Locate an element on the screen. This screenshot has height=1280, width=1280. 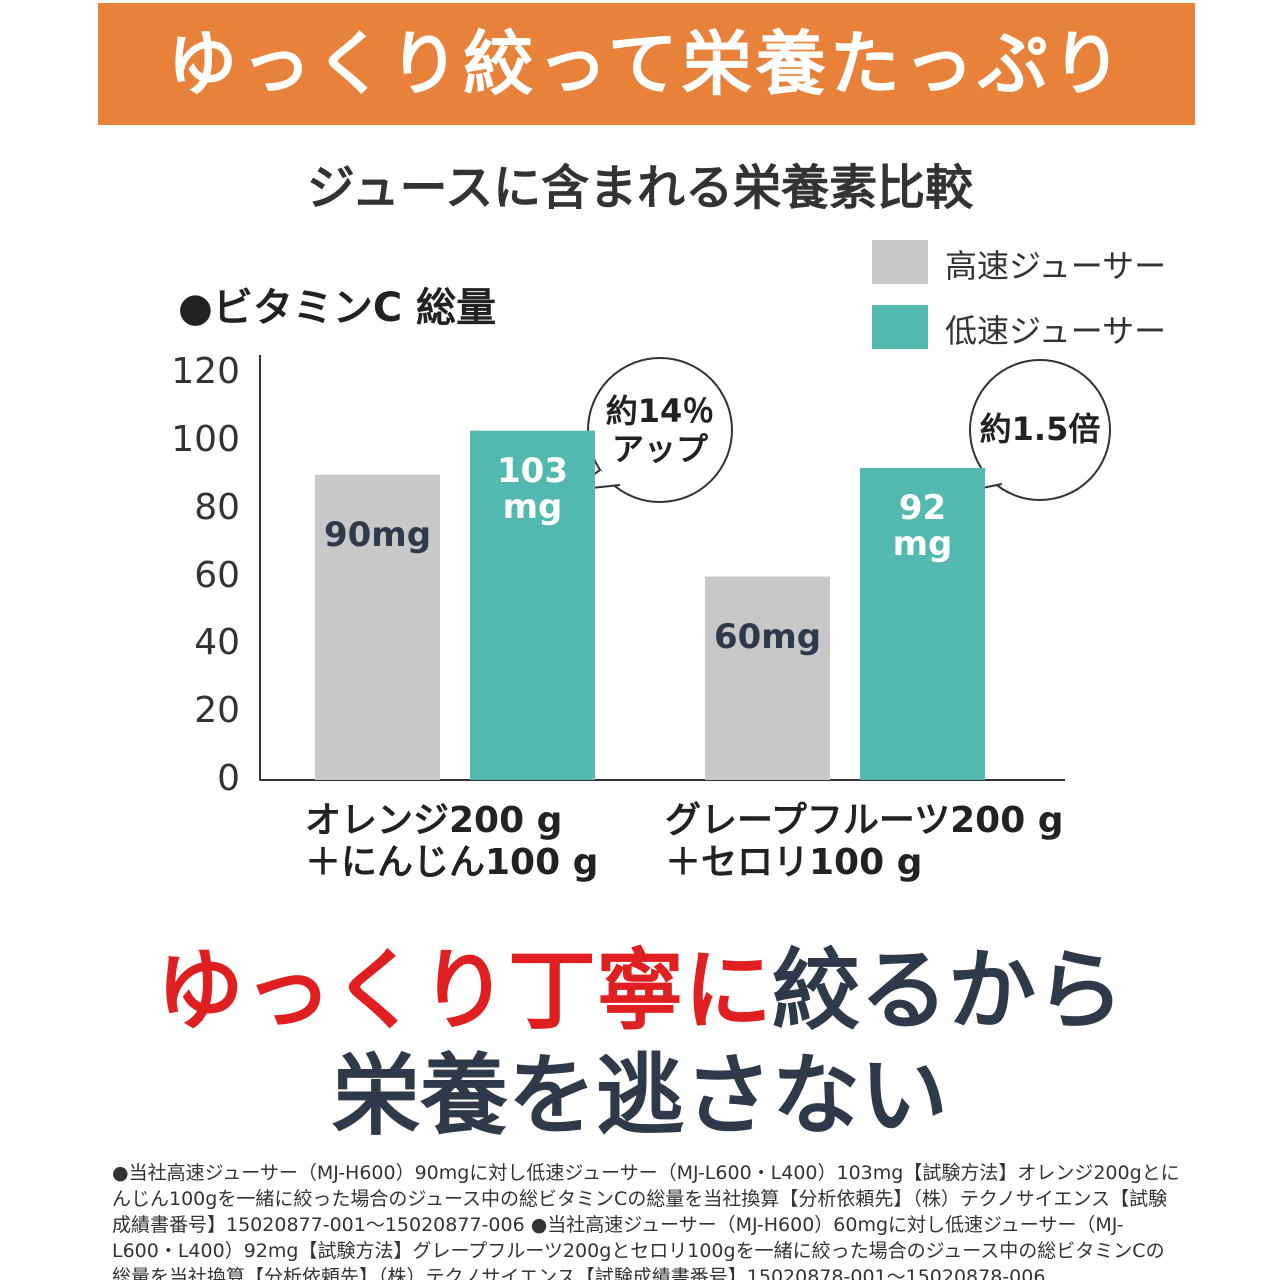
y-tick-label: 100 is located at coordinates (205, 439).